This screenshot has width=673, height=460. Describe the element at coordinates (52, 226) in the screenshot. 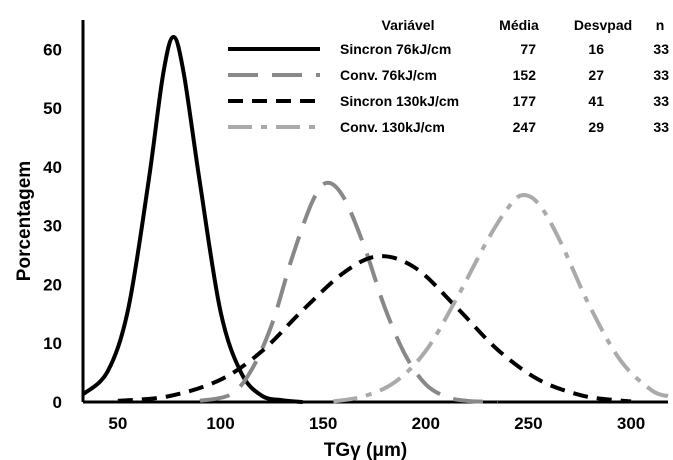

I see `y-tick-label: 30` at that location.